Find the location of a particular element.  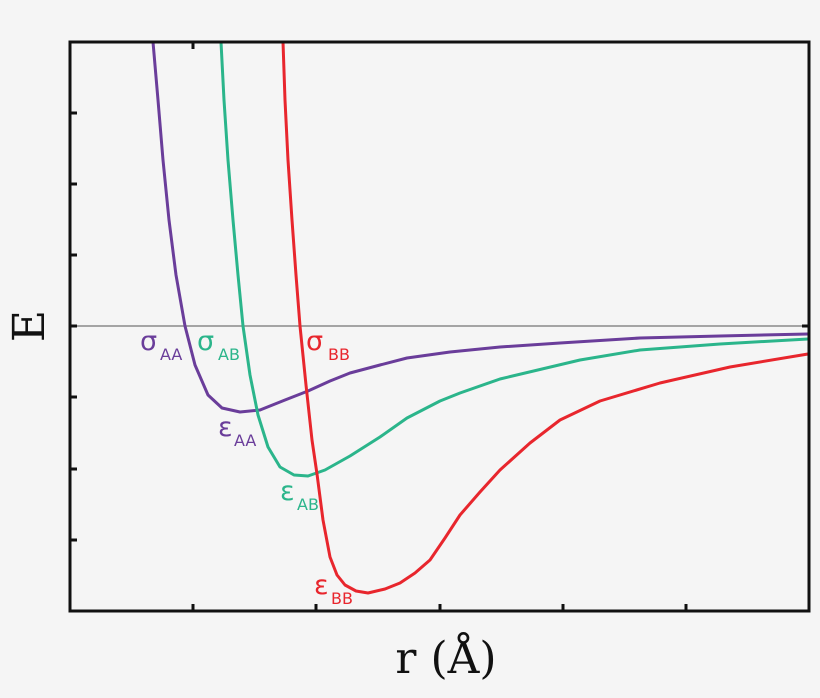

sigma-ab-label: σ AB is located at coordinates (218, 345).